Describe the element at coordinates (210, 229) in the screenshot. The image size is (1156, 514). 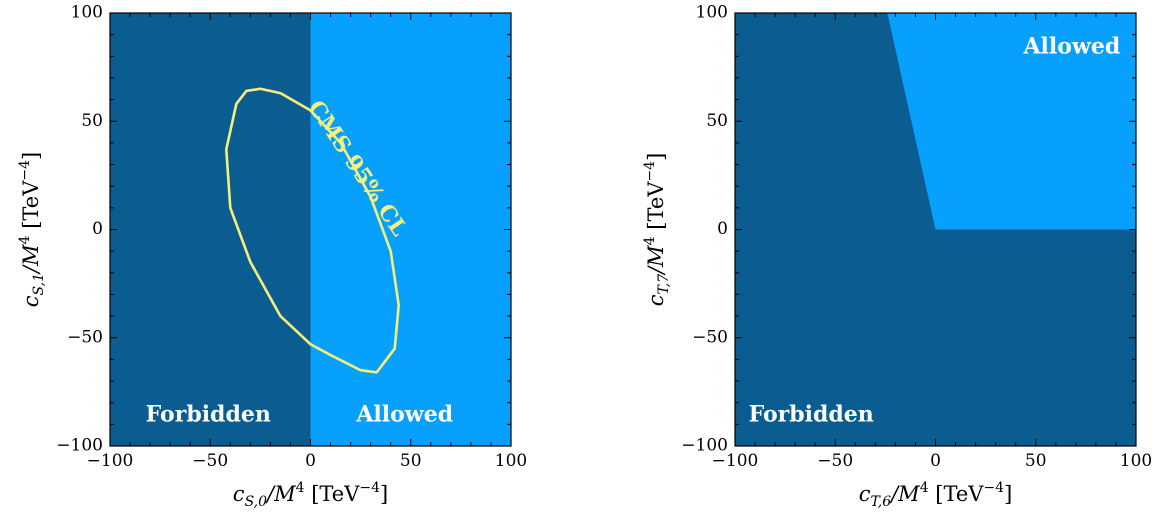
I see `region-forbidden` at that location.